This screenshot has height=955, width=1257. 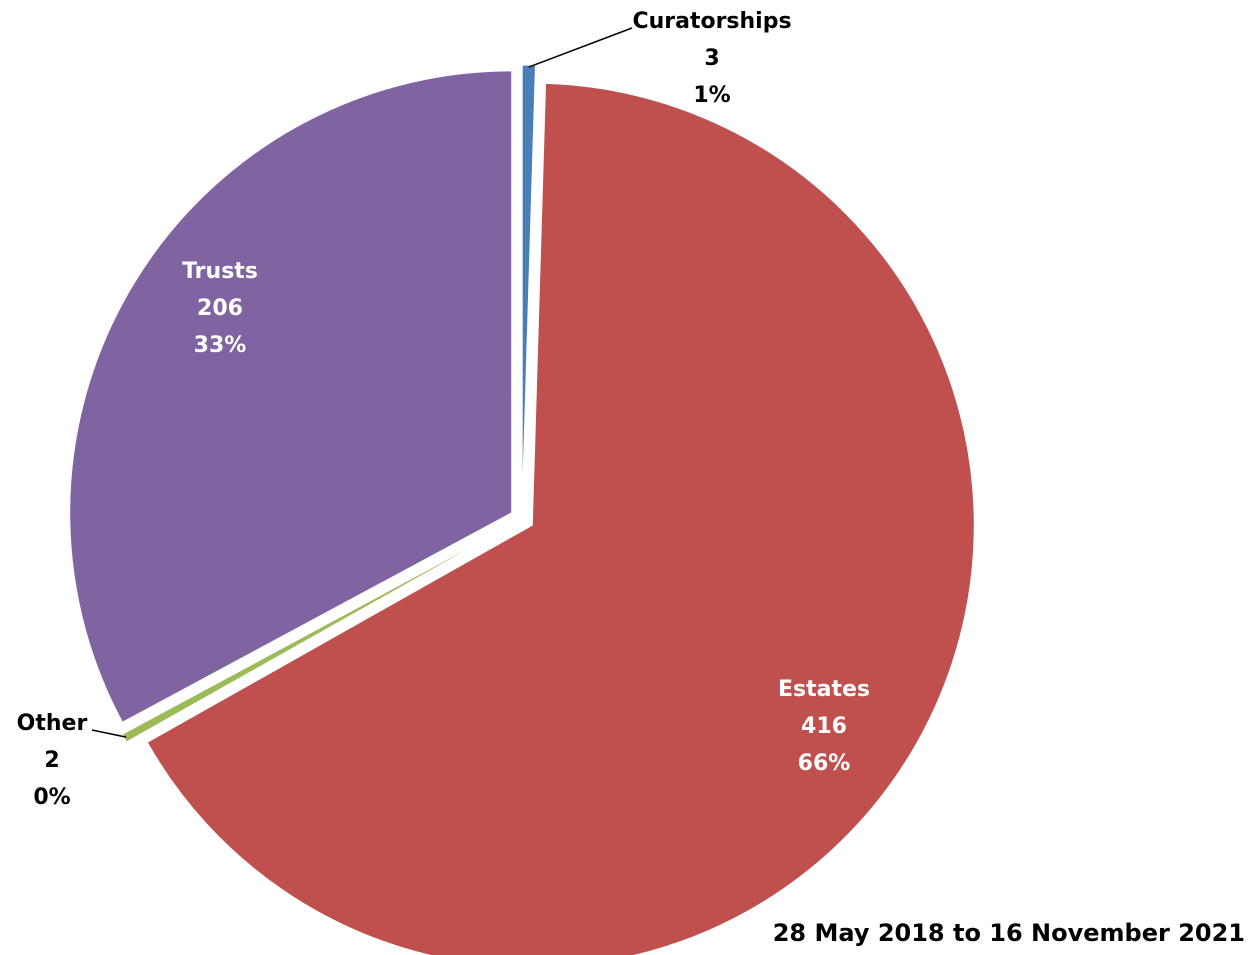 I want to click on leader-line-curatorships, so click(x=580, y=47).